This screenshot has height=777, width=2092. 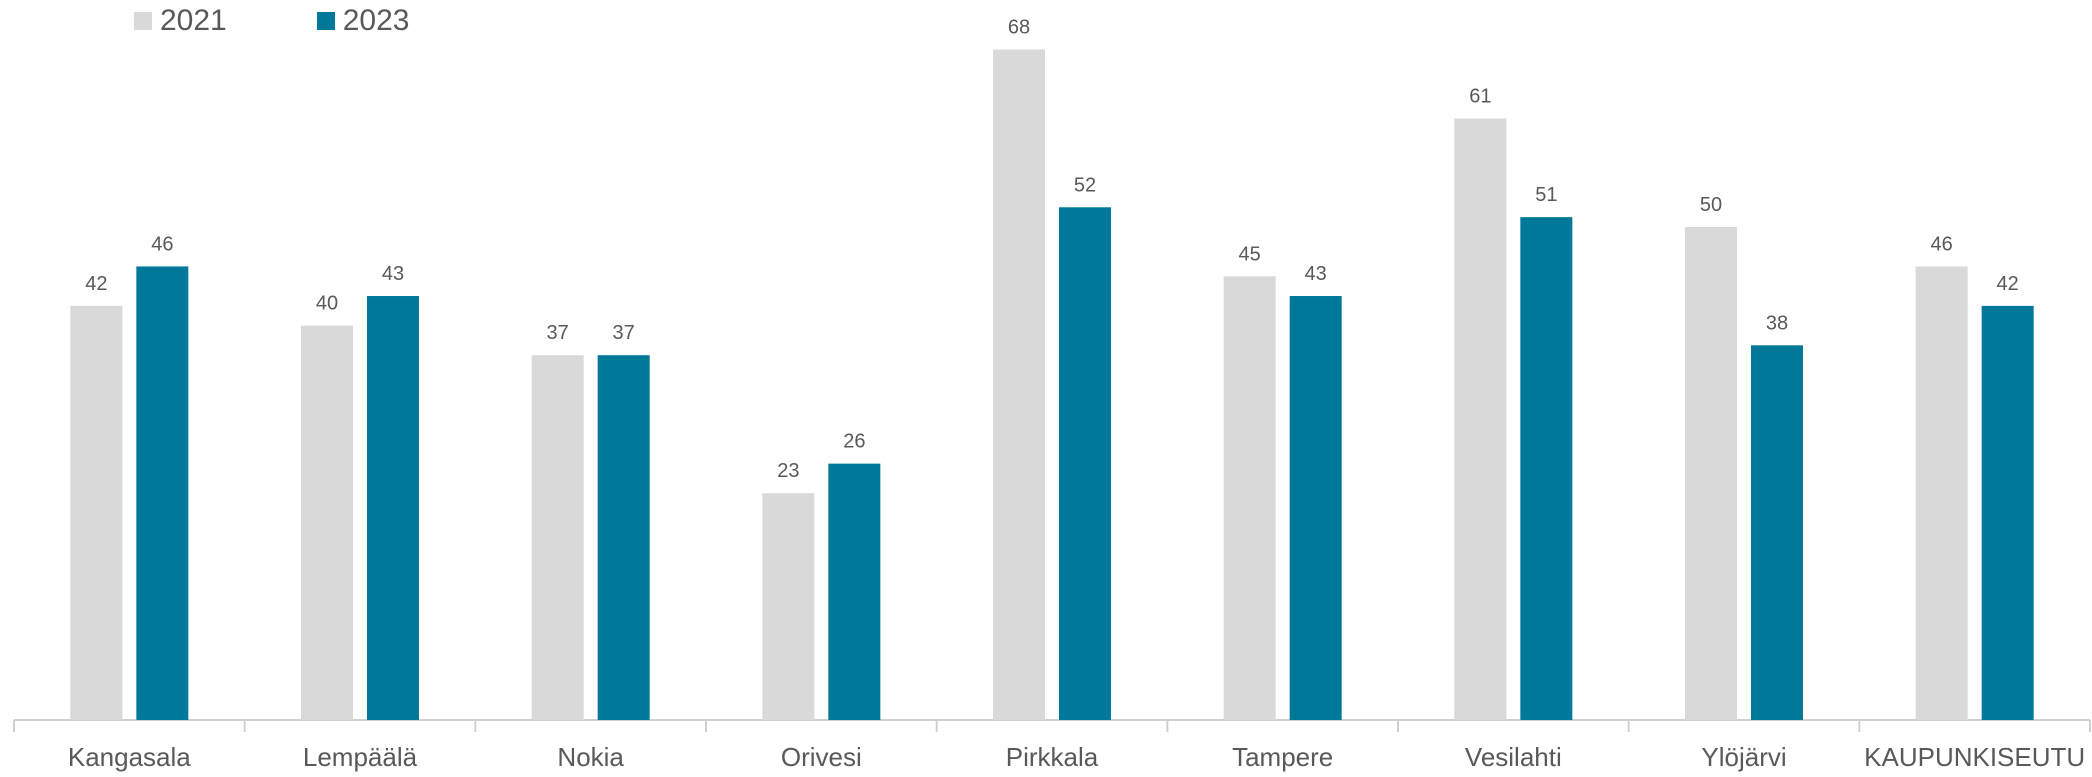 What do you see at coordinates (1085, 185) in the screenshot?
I see `data-label-2023-4: 52` at bounding box center [1085, 185].